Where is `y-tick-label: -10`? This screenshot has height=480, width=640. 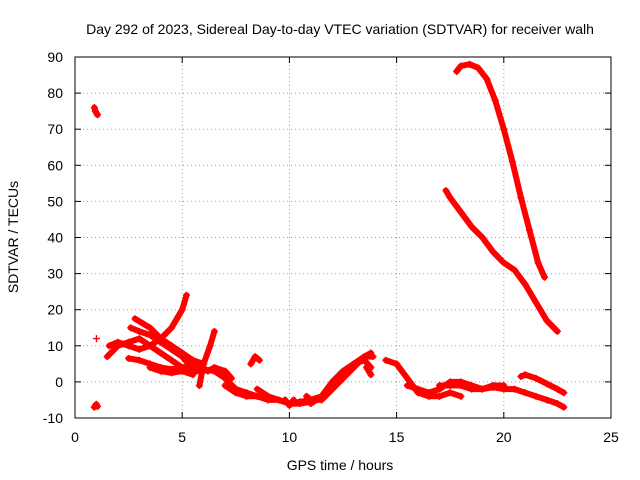
y-tick-label: -10 is located at coordinates (53, 418).